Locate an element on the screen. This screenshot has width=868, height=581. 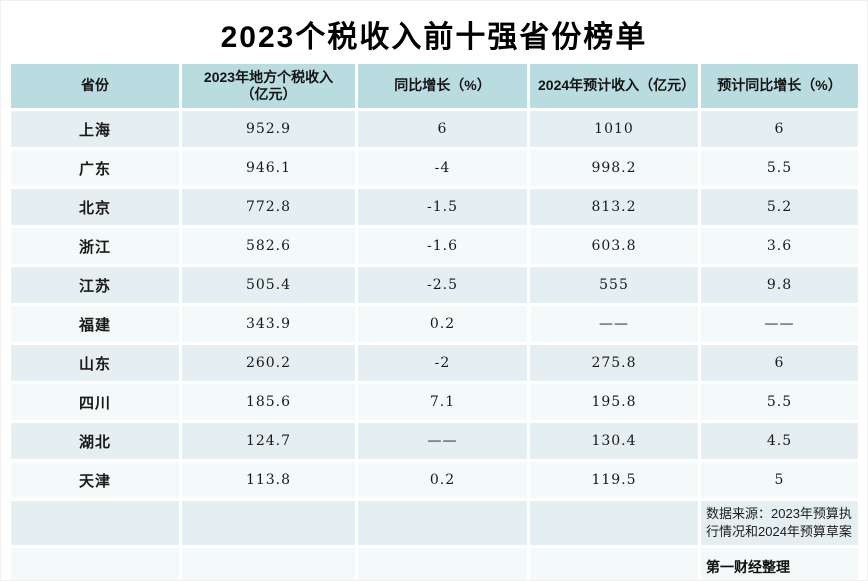
yoy-growth-cell: 7.1 is located at coordinates (442, 402).